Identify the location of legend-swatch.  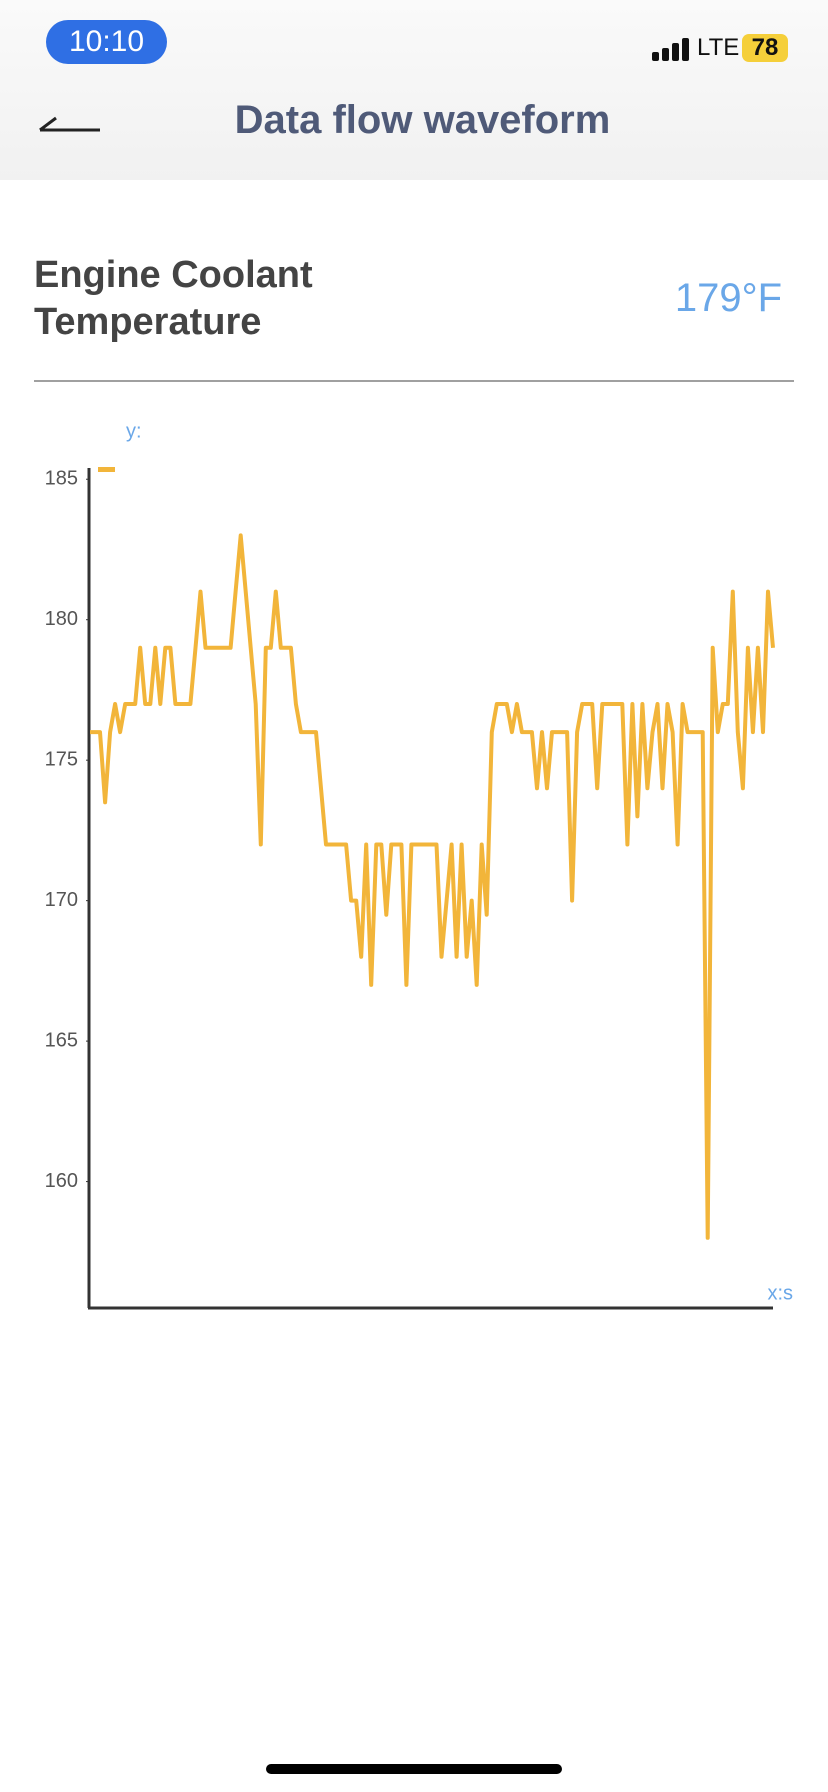
(106, 469).